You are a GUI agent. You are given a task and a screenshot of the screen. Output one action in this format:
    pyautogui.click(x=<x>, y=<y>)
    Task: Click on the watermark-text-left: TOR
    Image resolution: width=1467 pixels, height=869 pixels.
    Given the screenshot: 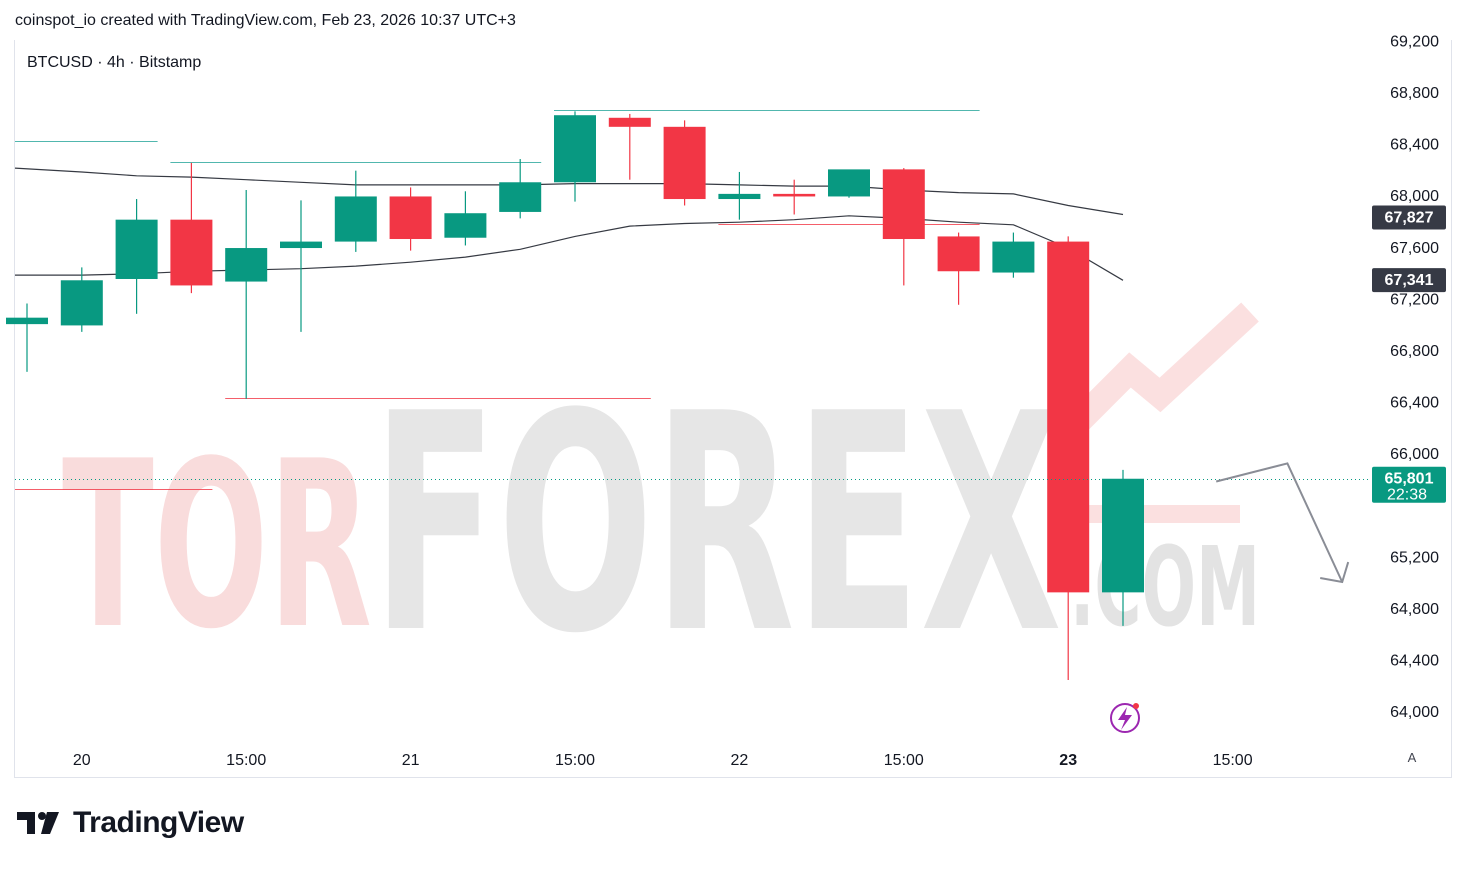 What is the action you would take?
    pyautogui.click(x=217, y=546)
    